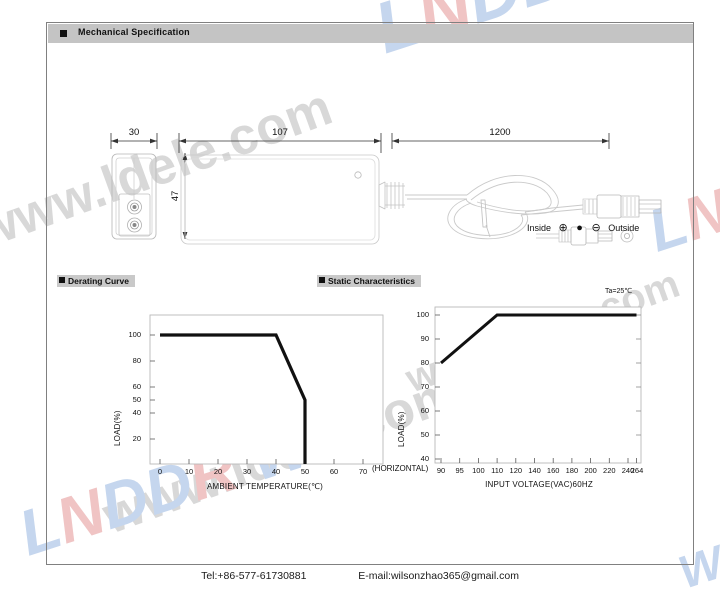 This screenshot has width=720, height=598. Describe the element at coordinates (499, 132) in the screenshot. I see `dimension-label-cable-length: 1200` at that location.